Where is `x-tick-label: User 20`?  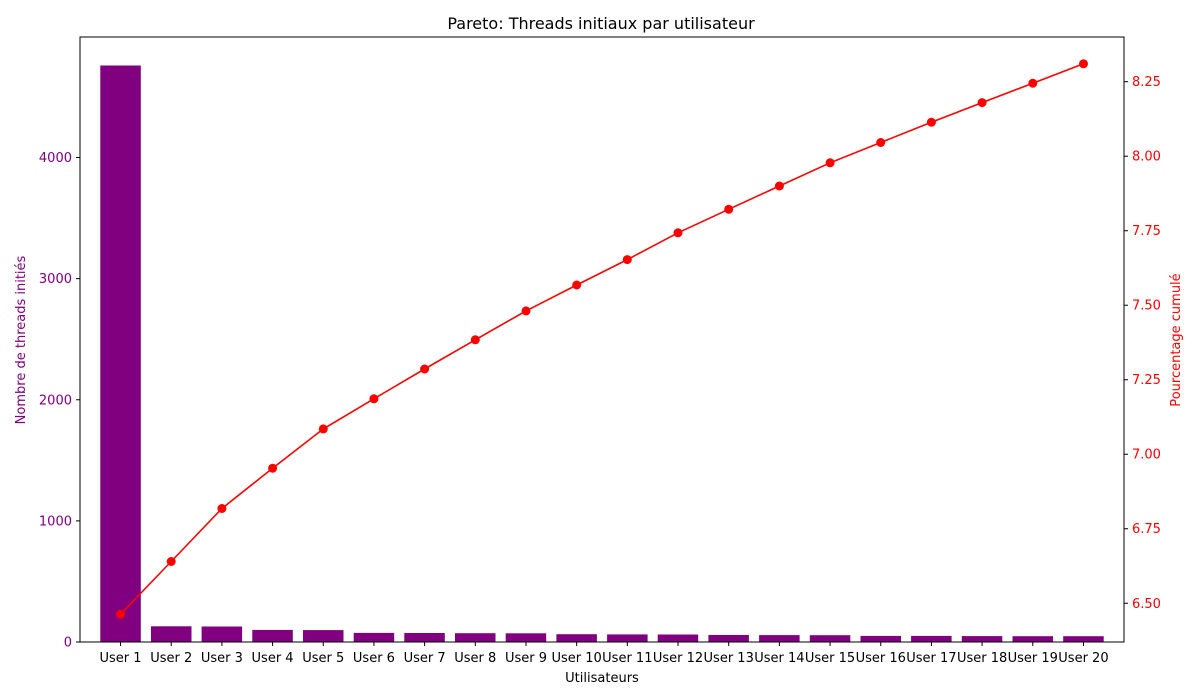 x-tick-label: User 20 is located at coordinates (1083, 658).